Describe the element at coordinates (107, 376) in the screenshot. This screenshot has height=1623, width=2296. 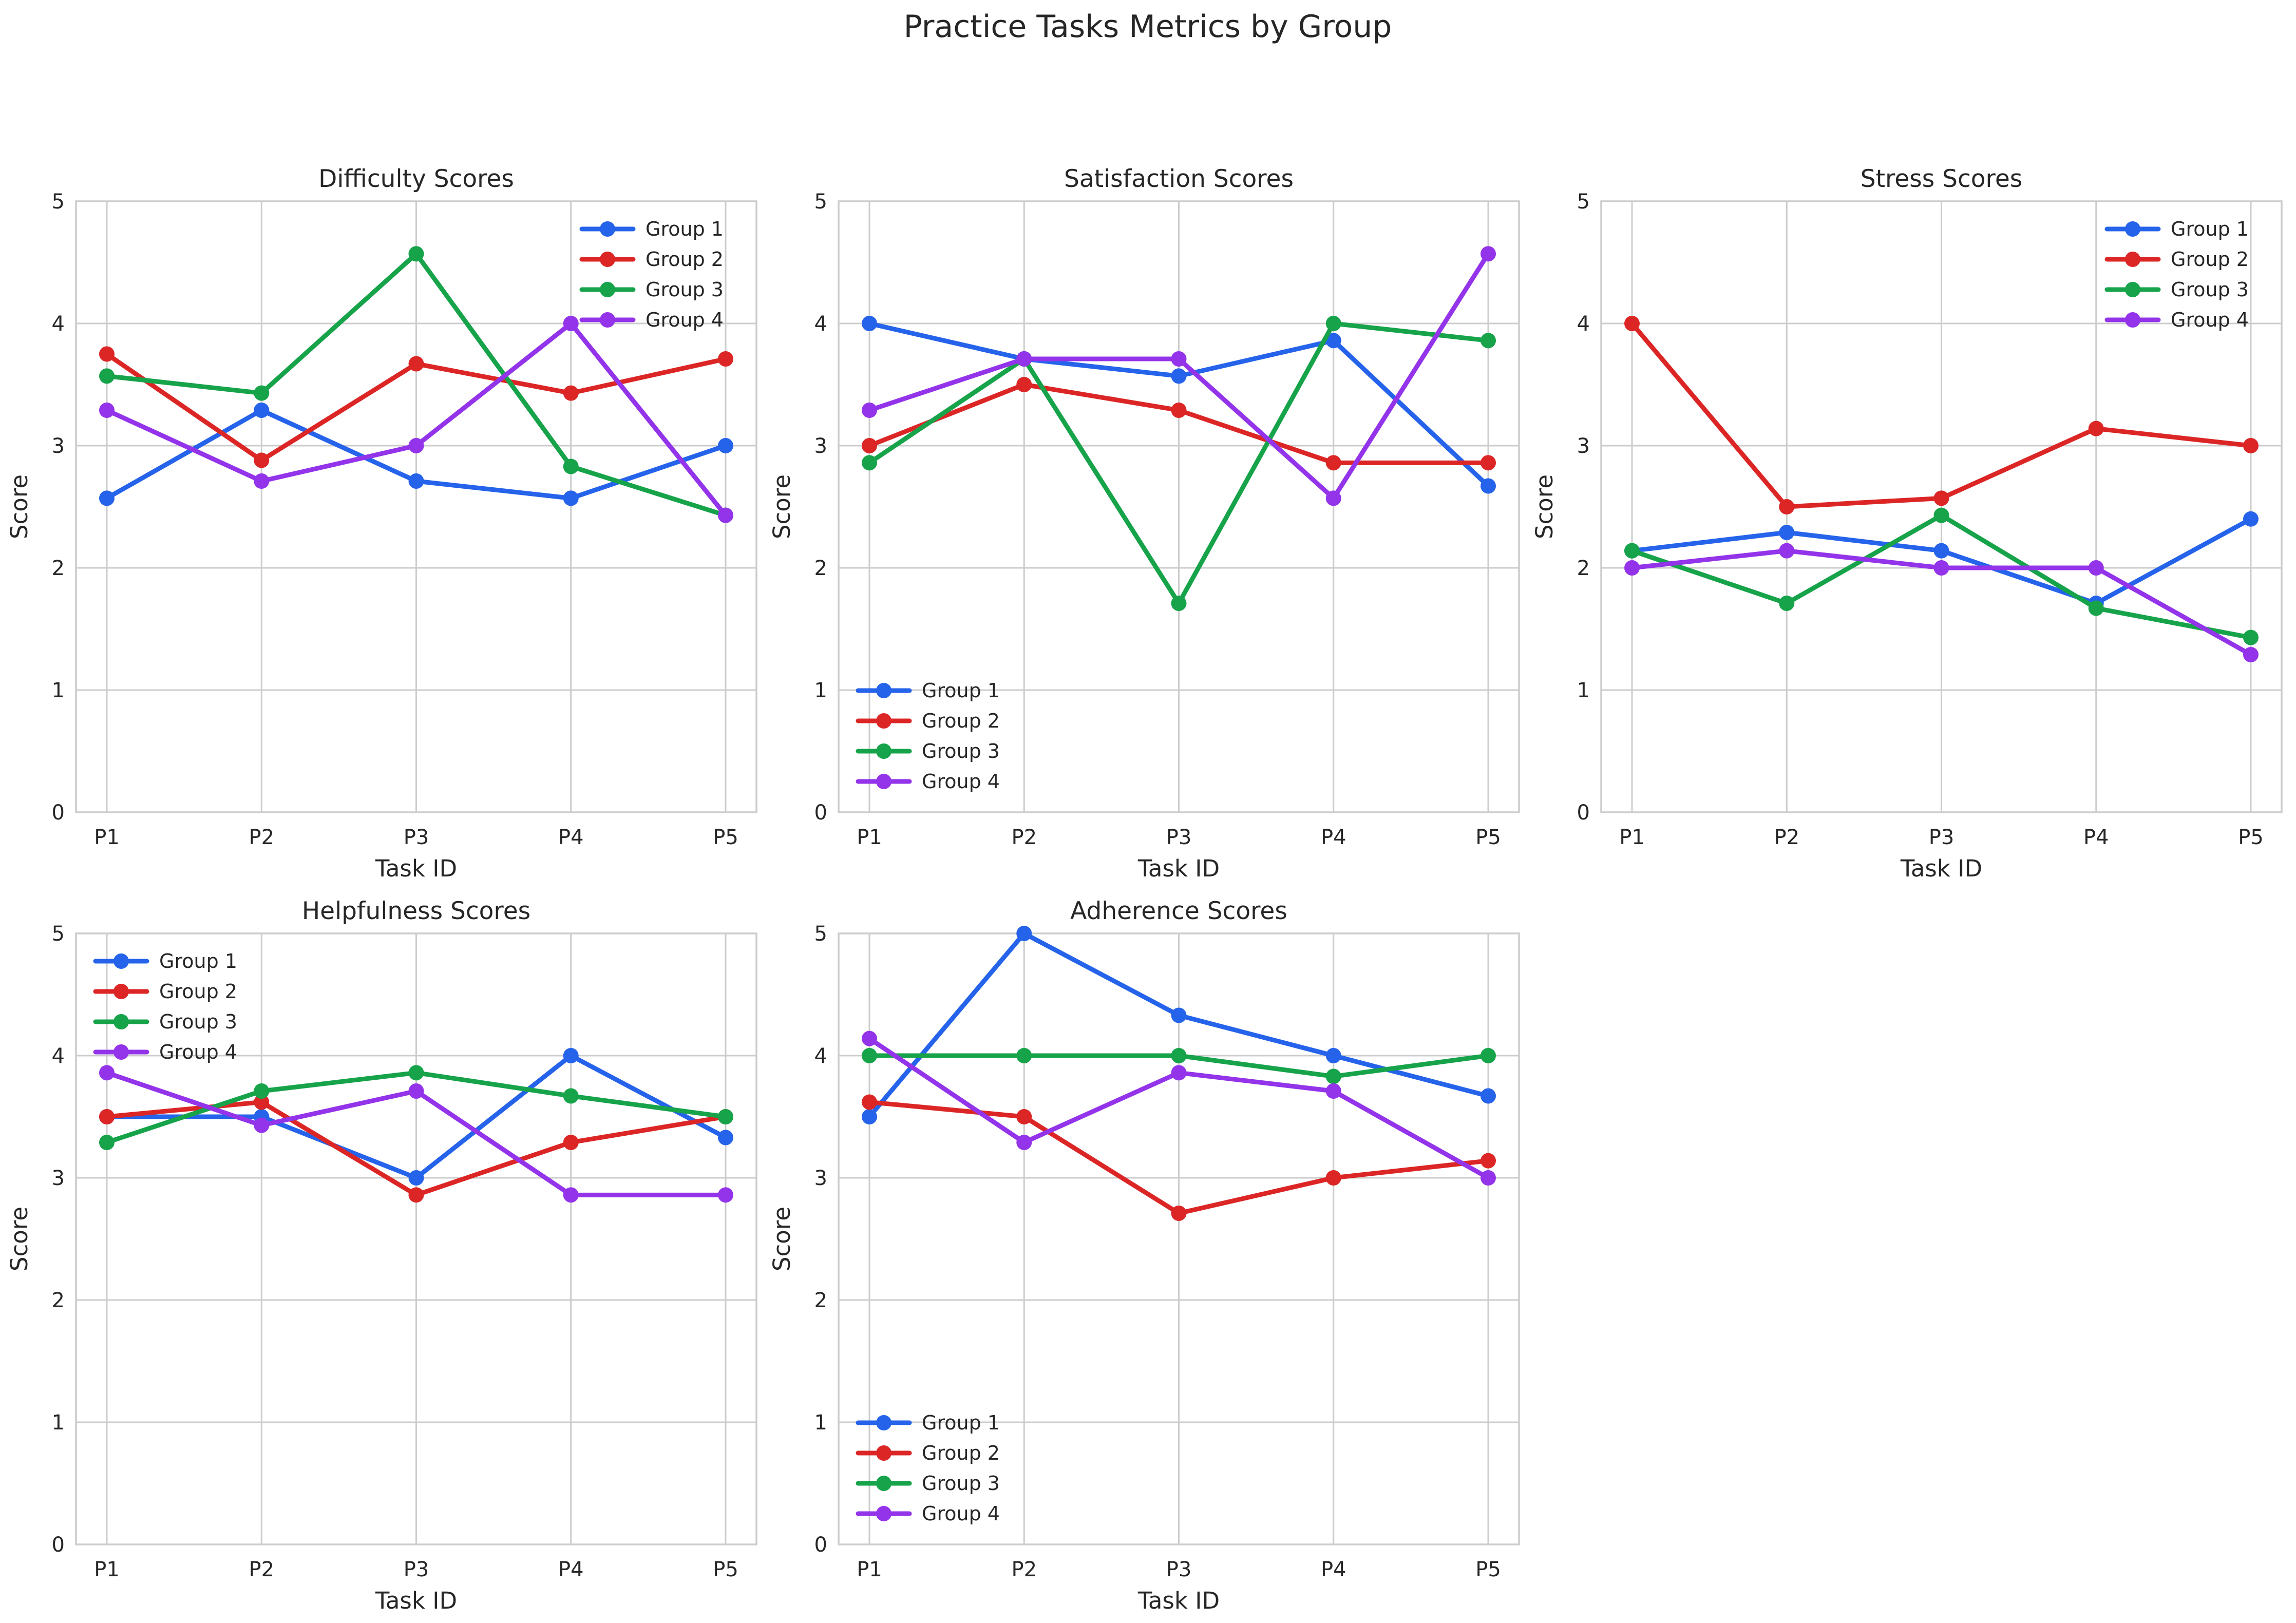
I see `chart-1-group-3-point` at that location.